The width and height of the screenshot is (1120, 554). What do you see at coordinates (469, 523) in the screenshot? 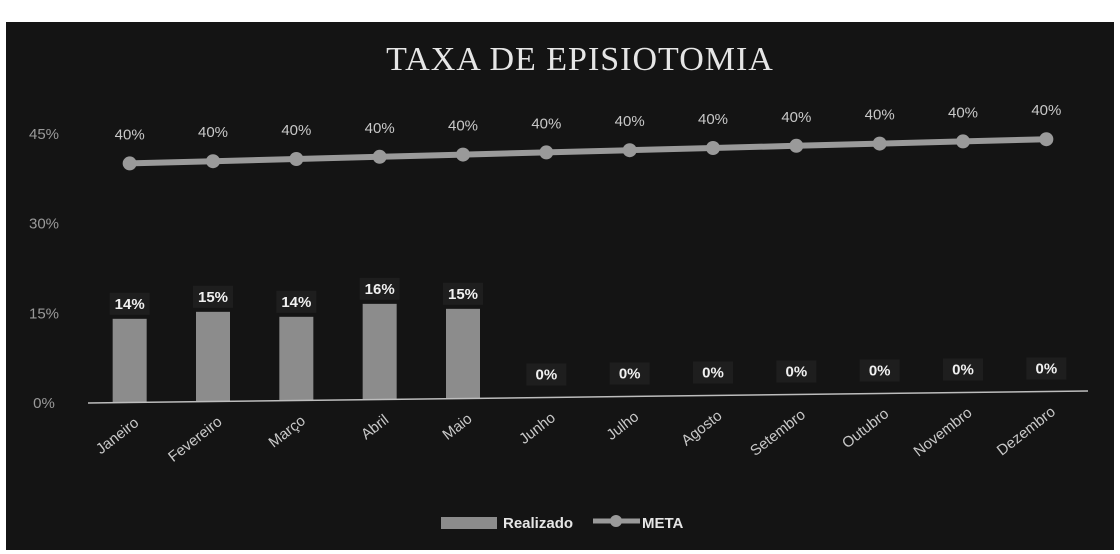
I see `legend-swatch-realizado` at bounding box center [469, 523].